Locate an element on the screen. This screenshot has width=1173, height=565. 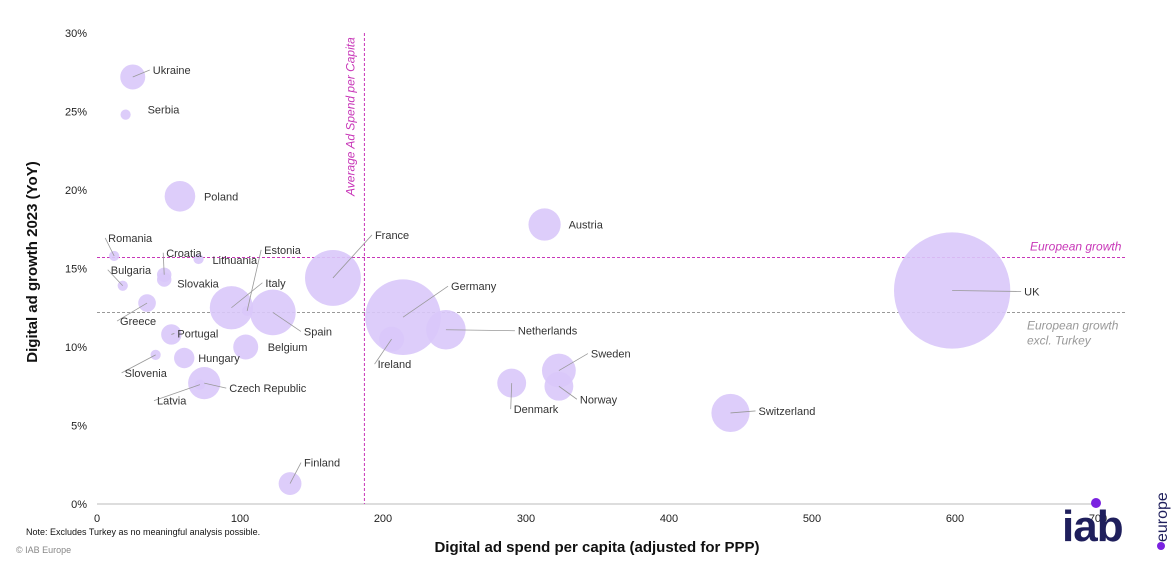
leader-line-norway is located at coordinates (568, 392).